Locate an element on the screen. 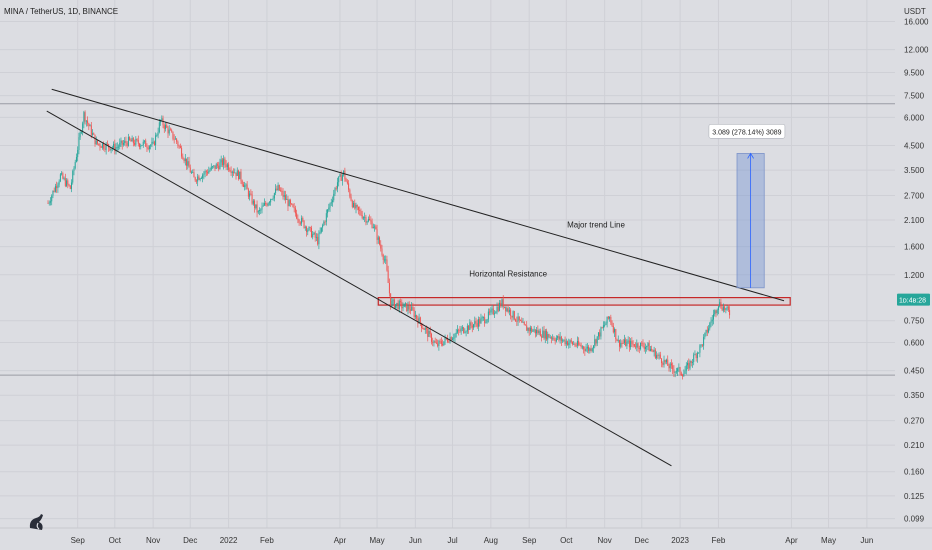  x-tick-label: Sep is located at coordinates (529, 540).